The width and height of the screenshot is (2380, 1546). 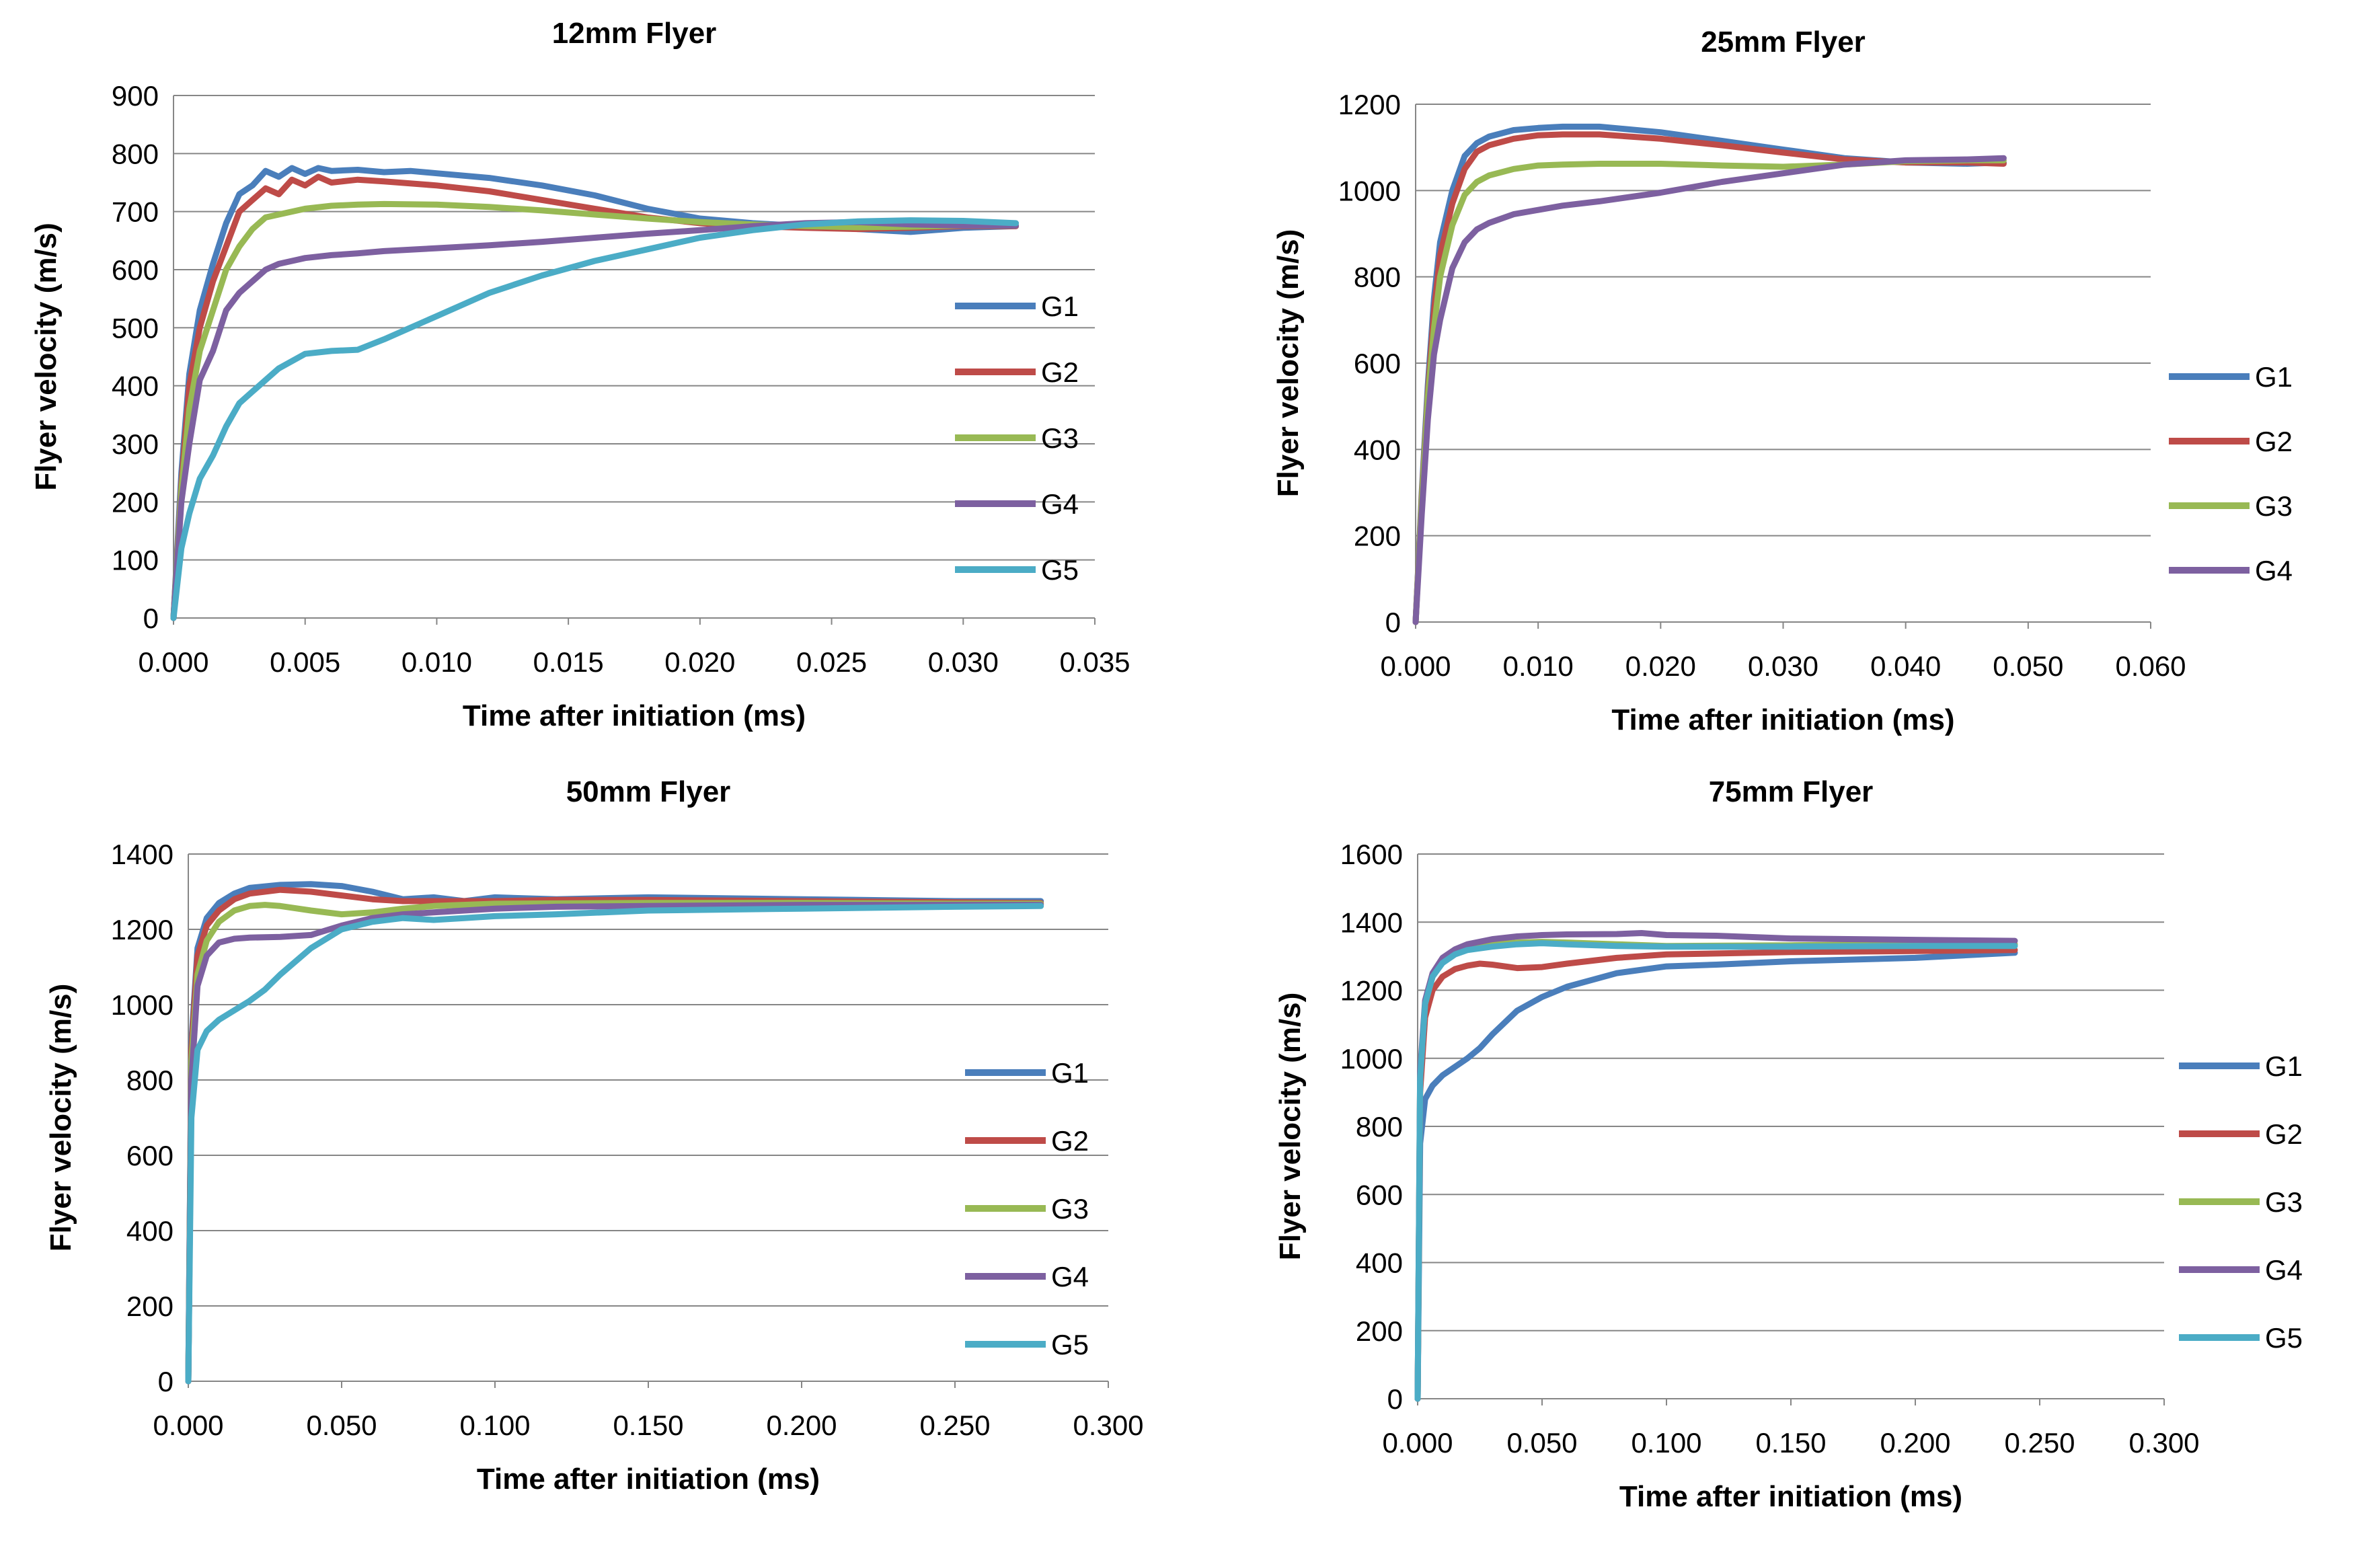 What do you see at coordinates (1538, 666) in the screenshot?
I see `x-tick-label: 0.010` at bounding box center [1538, 666].